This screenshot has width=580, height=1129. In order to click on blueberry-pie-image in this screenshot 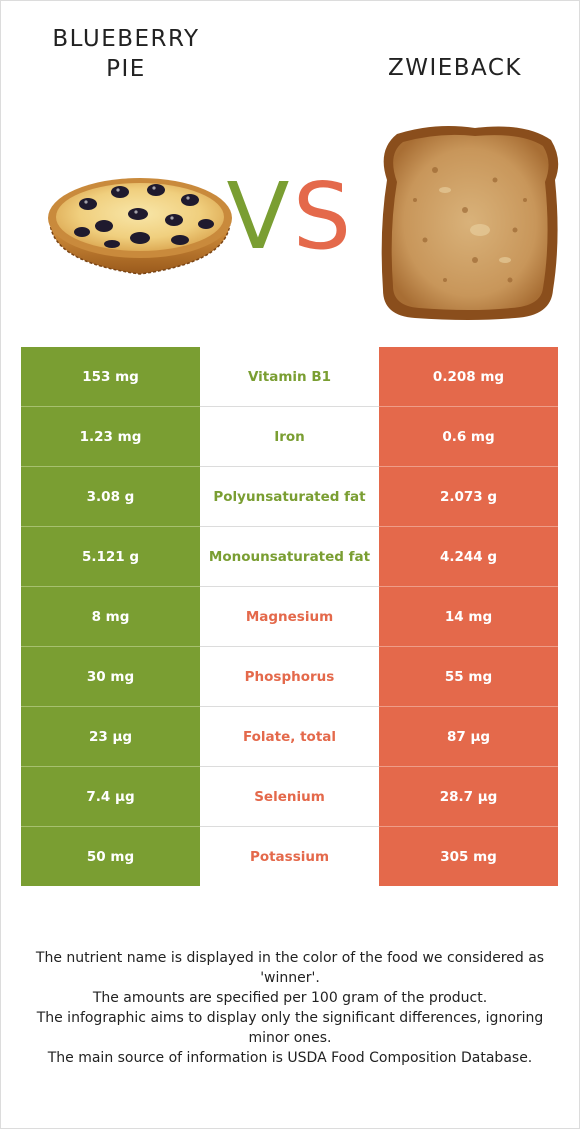, I will do `click(140, 226)`.